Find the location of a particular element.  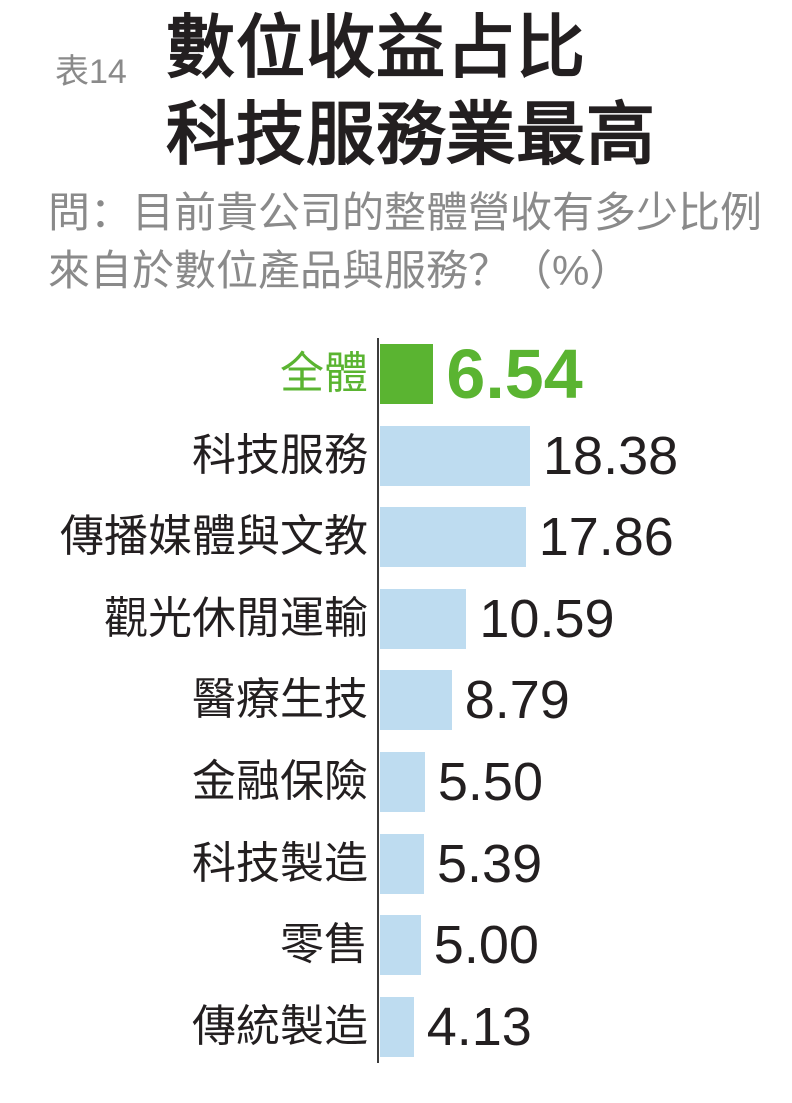

bar-row: 全體 6.54 is located at coordinates (396, 374).